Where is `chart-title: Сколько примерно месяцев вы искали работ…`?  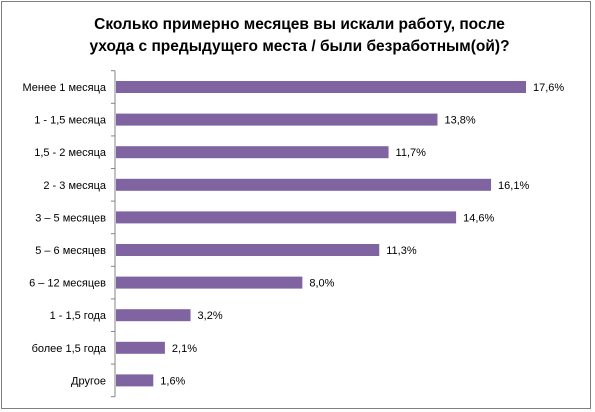
chart-title: Сколько примерно месяцев вы искали работ… is located at coordinates (299, 35).